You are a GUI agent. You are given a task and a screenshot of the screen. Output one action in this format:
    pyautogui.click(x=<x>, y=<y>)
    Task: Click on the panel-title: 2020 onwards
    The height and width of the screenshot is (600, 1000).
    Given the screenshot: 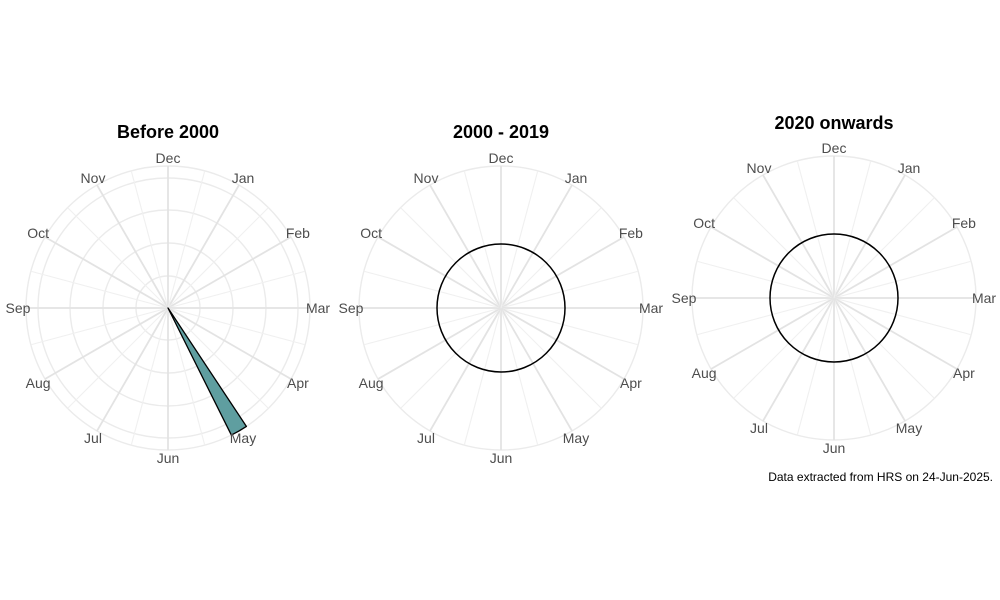 What is the action you would take?
    pyautogui.click(x=833, y=123)
    